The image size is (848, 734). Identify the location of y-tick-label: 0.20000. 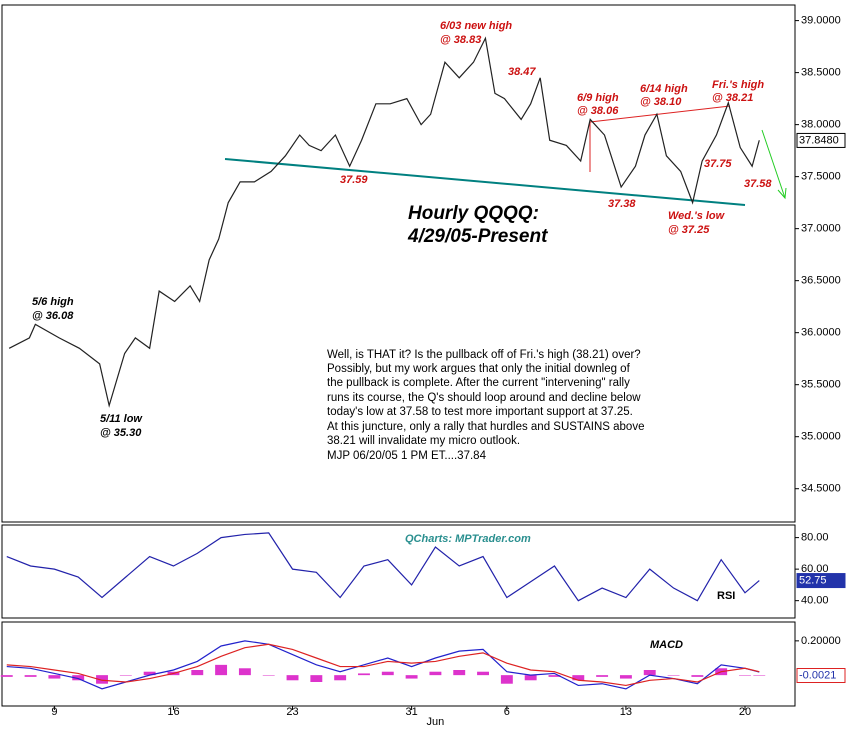
(821, 641).